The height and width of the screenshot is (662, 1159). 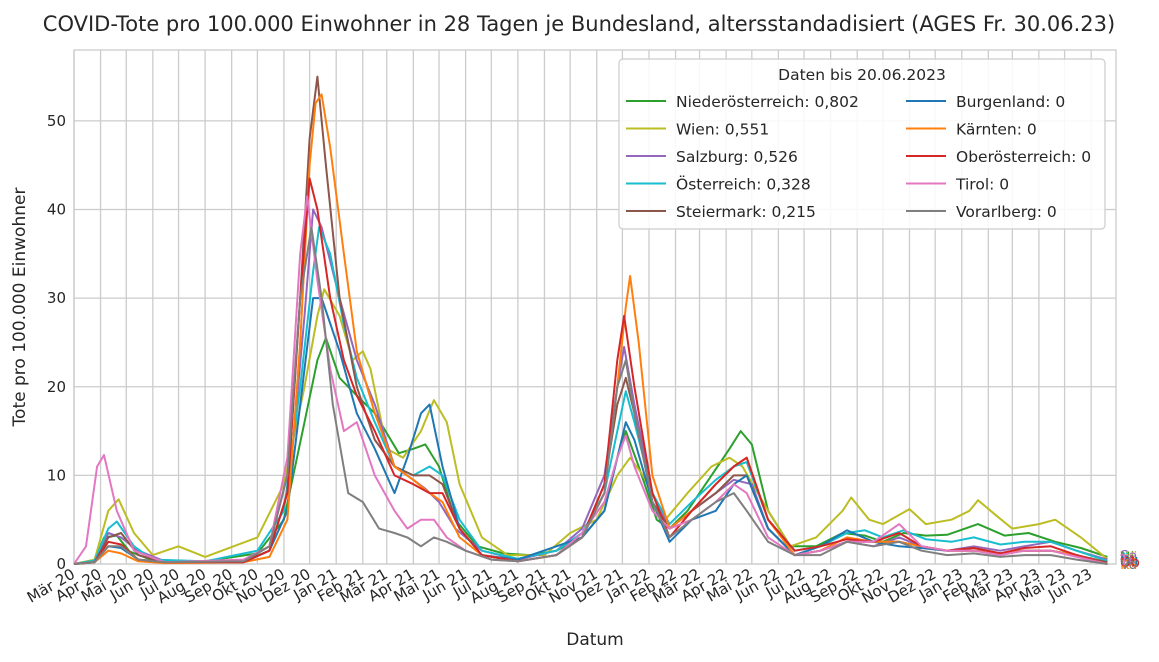 What do you see at coordinates (56, 475) in the screenshot?
I see `y-tick-label: 10` at bounding box center [56, 475].